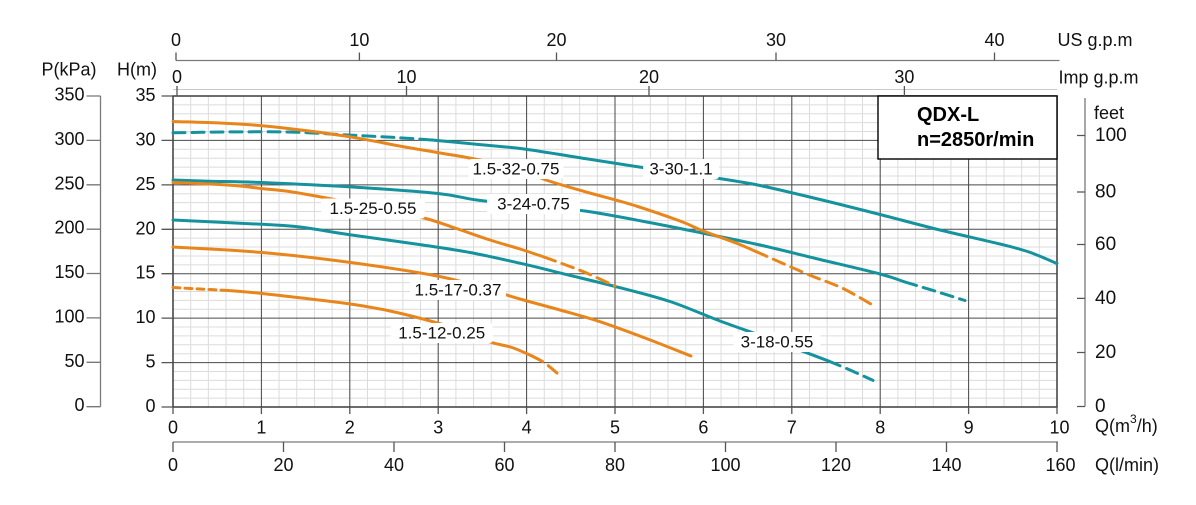 This screenshot has height=505, width=1196. Describe the element at coordinates (1127, 465) in the screenshot. I see `svg-text: Q(l/min)` at that location.